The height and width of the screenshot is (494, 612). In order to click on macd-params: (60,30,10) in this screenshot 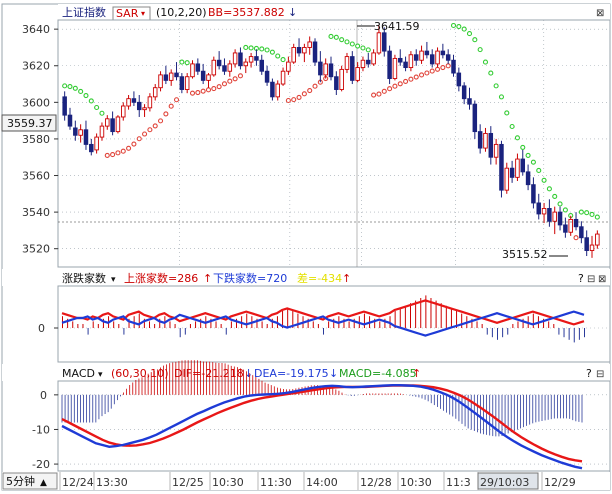, I will do `click(140, 373)`.